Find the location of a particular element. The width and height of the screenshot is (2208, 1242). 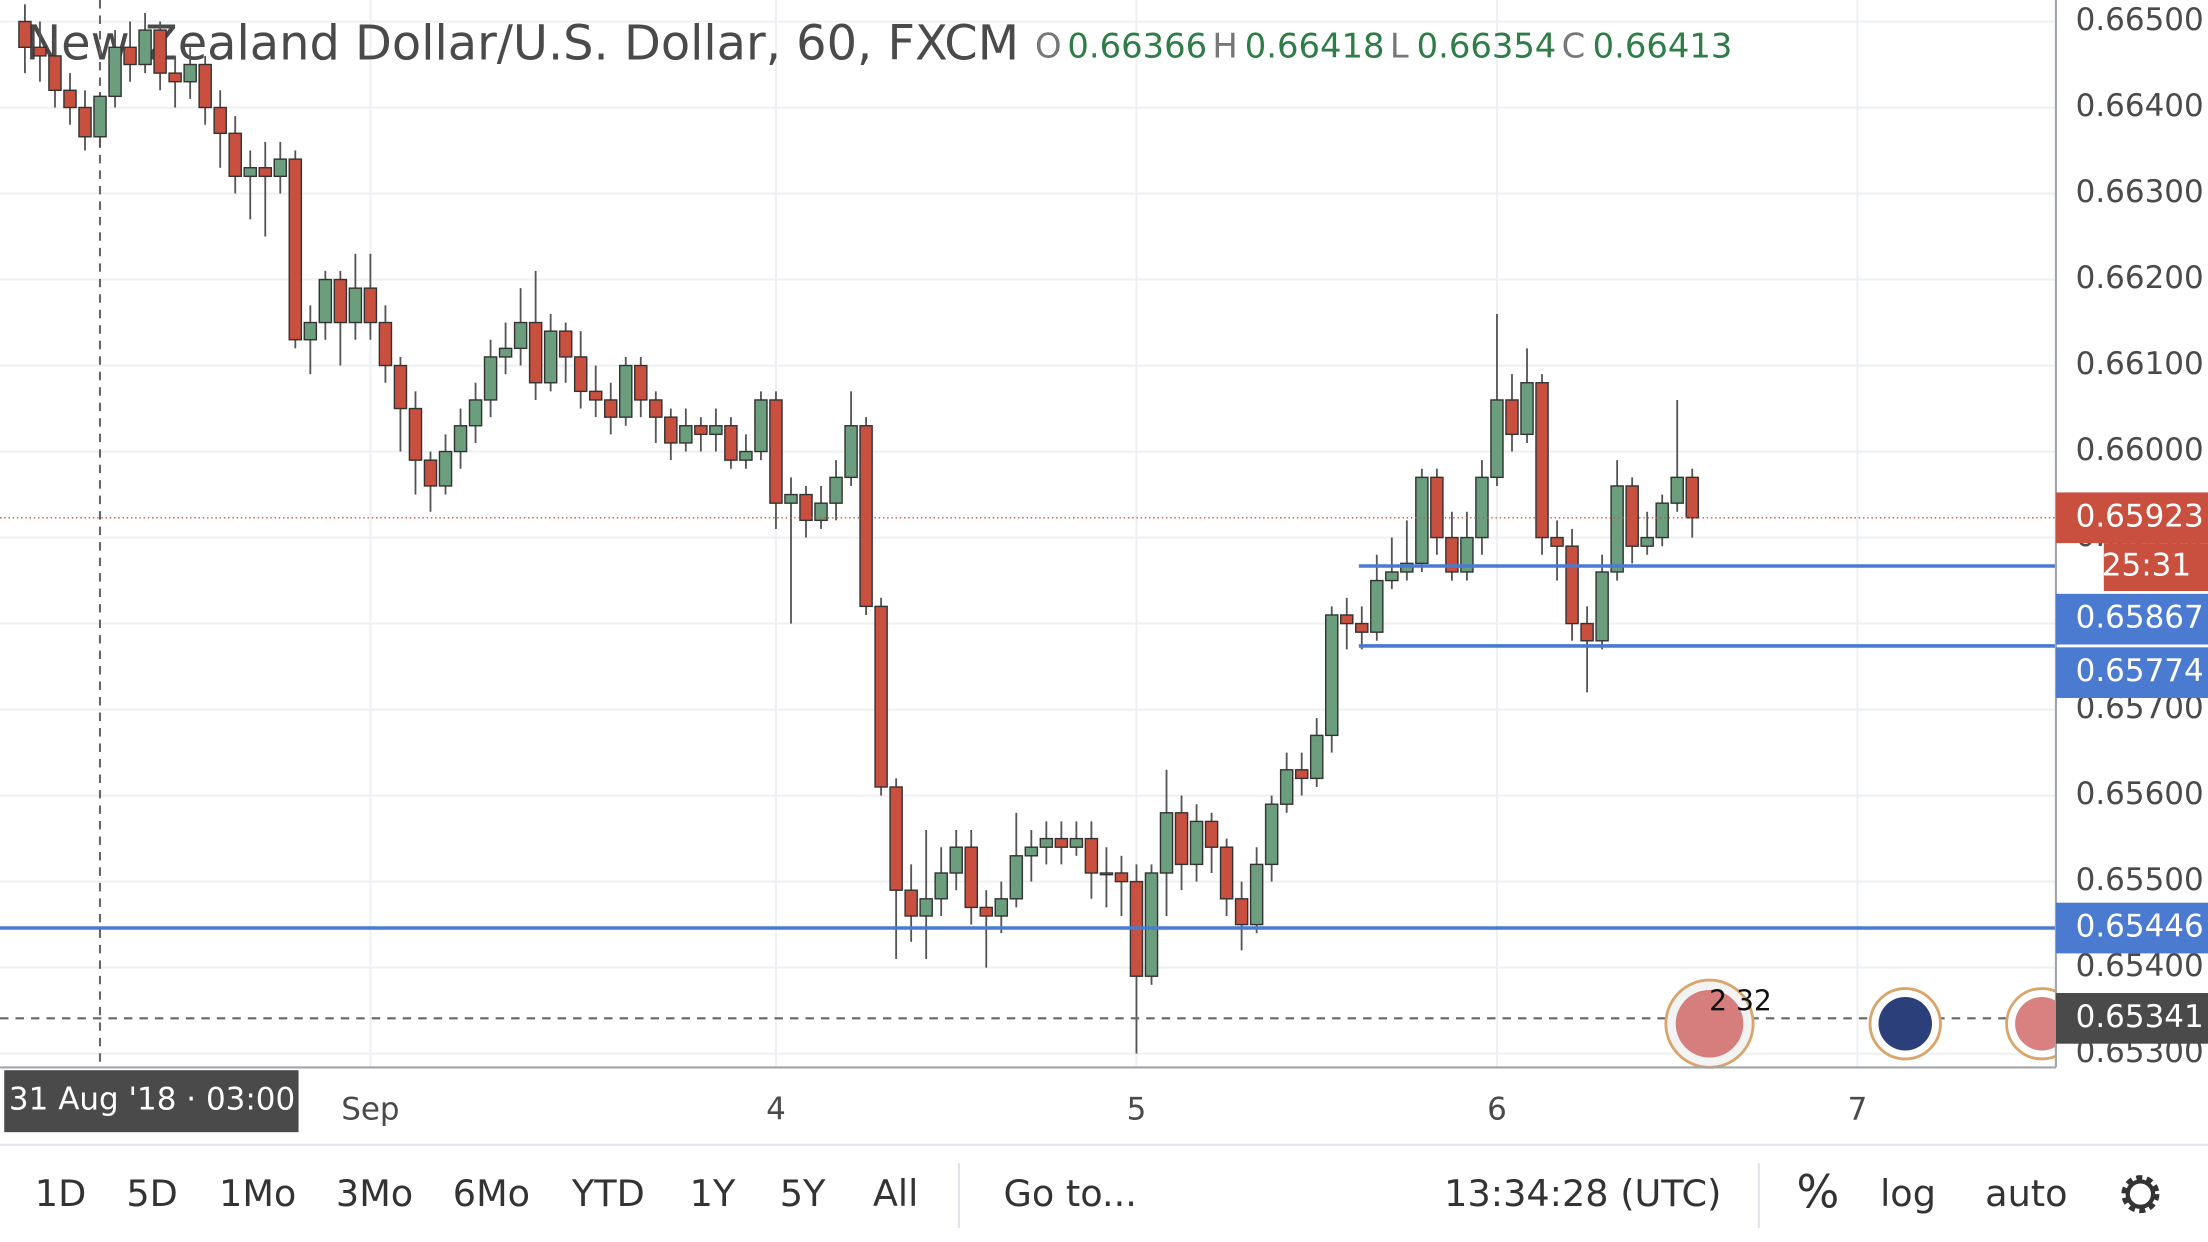

event-badge: 2 32 is located at coordinates (1740, 1001).